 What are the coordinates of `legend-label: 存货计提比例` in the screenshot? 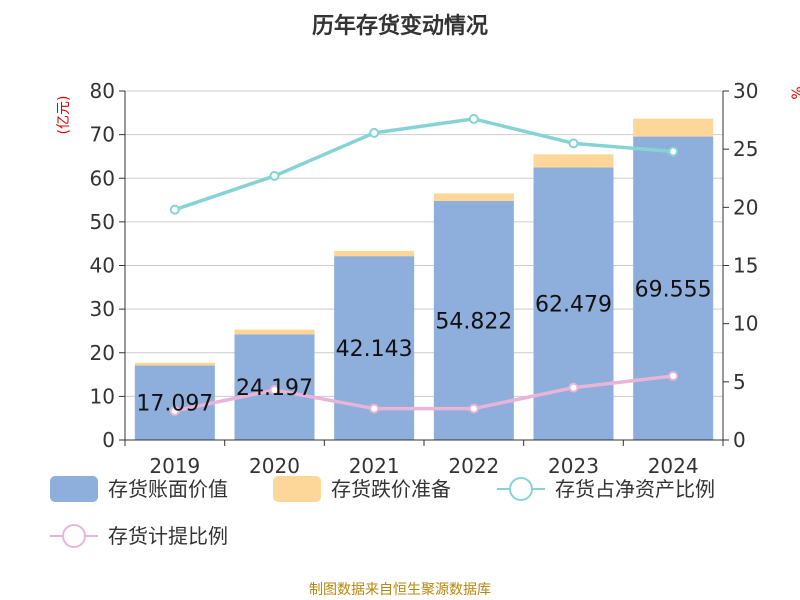 It's located at (168, 536).